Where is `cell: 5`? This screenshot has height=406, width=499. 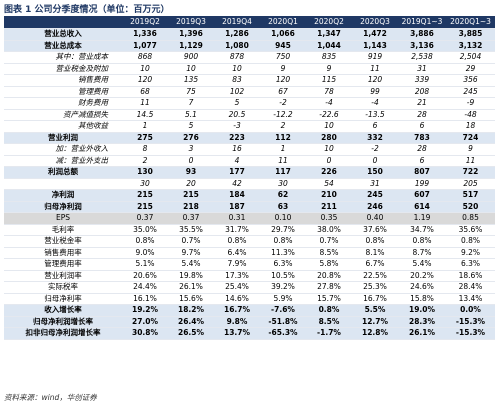 cell: 5 is located at coordinates (237, 103).